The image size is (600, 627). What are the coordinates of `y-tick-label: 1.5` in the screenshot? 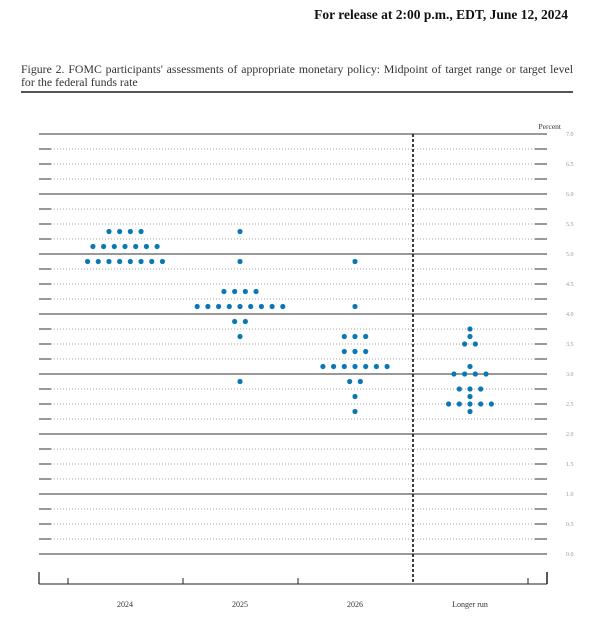 It's located at (570, 465).